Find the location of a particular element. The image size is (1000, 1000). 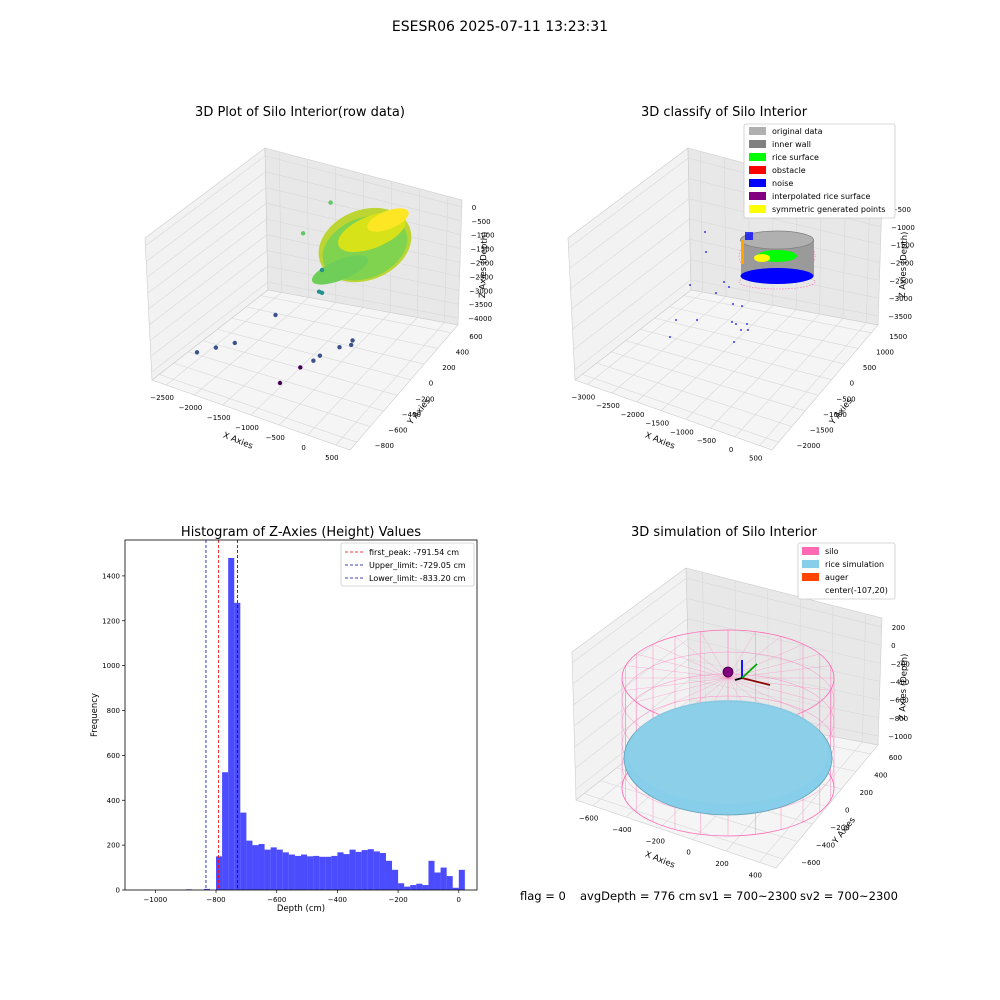

y-tick-label: −1500 is located at coordinates (822, 431).